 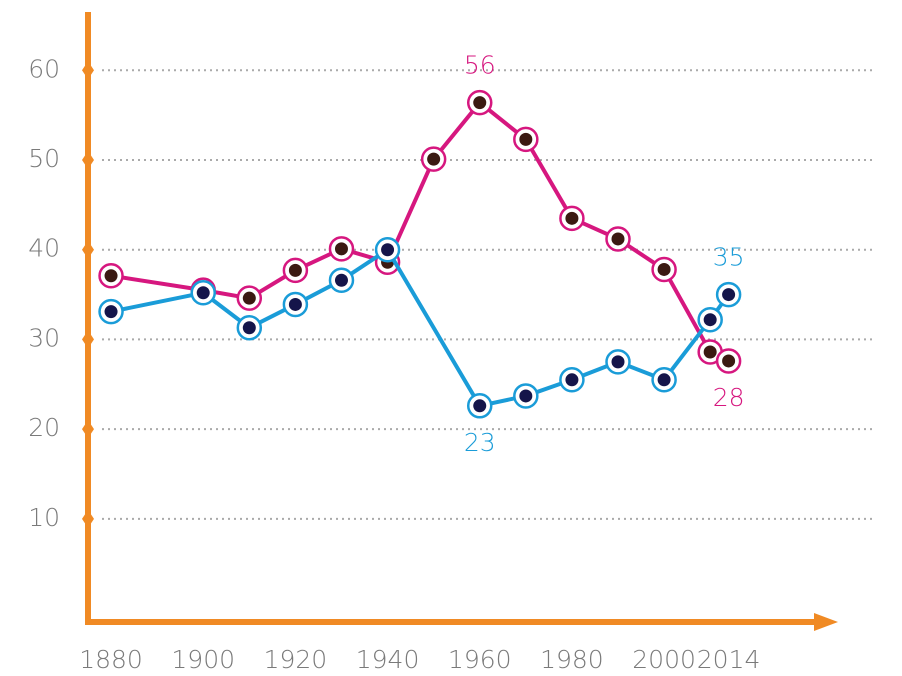 What do you see at coordinates (729, 659) in the screenshot?
I see `x-tick-label: 2014` at bounding box center [729, 659].